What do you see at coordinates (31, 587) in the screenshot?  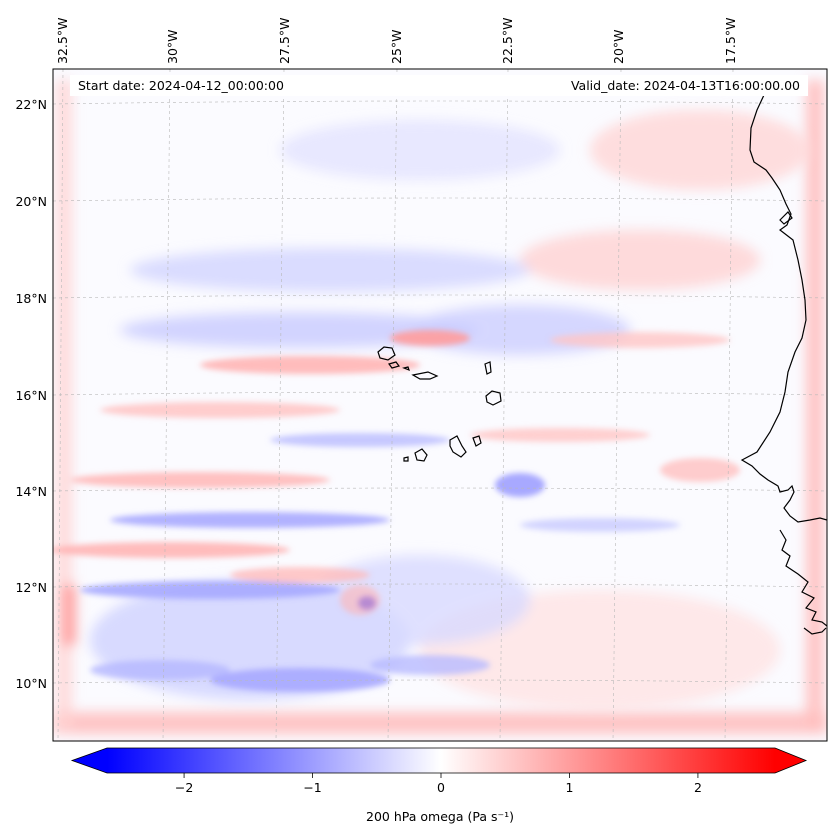 I see `lat-label-12n: 12°N` at bounding box center [31, 587].